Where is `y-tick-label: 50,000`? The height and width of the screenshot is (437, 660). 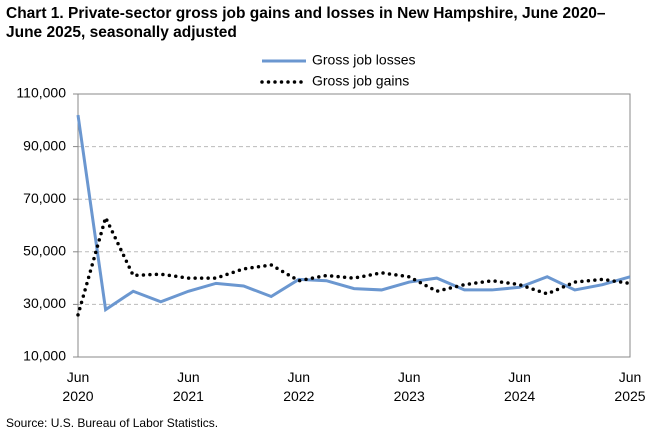
y-tick-label: 50,000 is located at coordinates (44, 251).